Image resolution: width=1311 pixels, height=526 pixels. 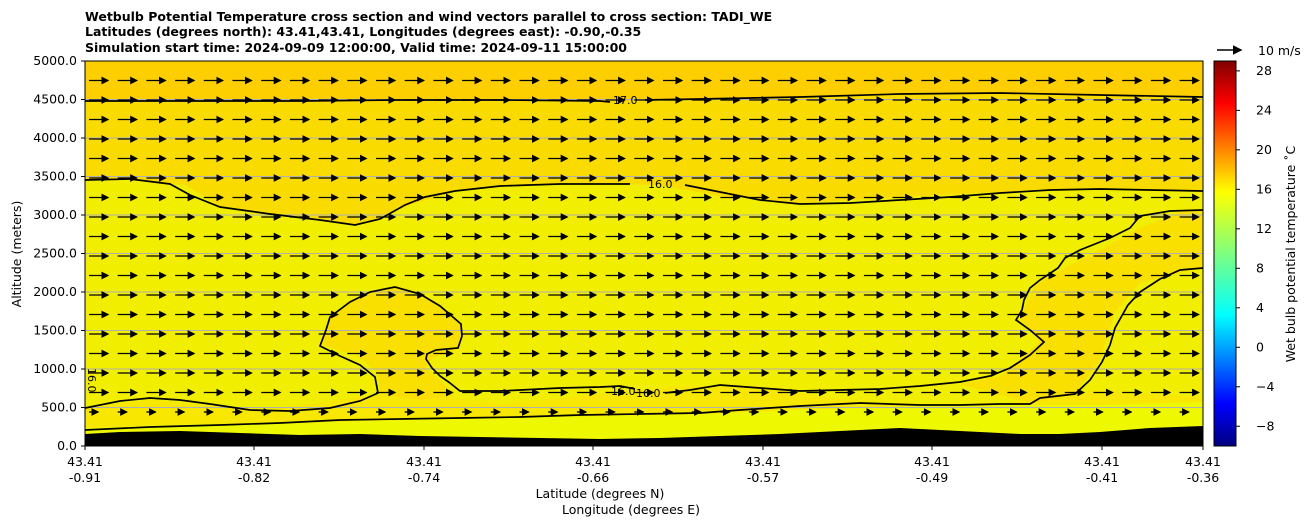 What do you see at coordinates (392, 343) in the screenshot?
I see `central-warm-blob` at bounding box center [392, 343].